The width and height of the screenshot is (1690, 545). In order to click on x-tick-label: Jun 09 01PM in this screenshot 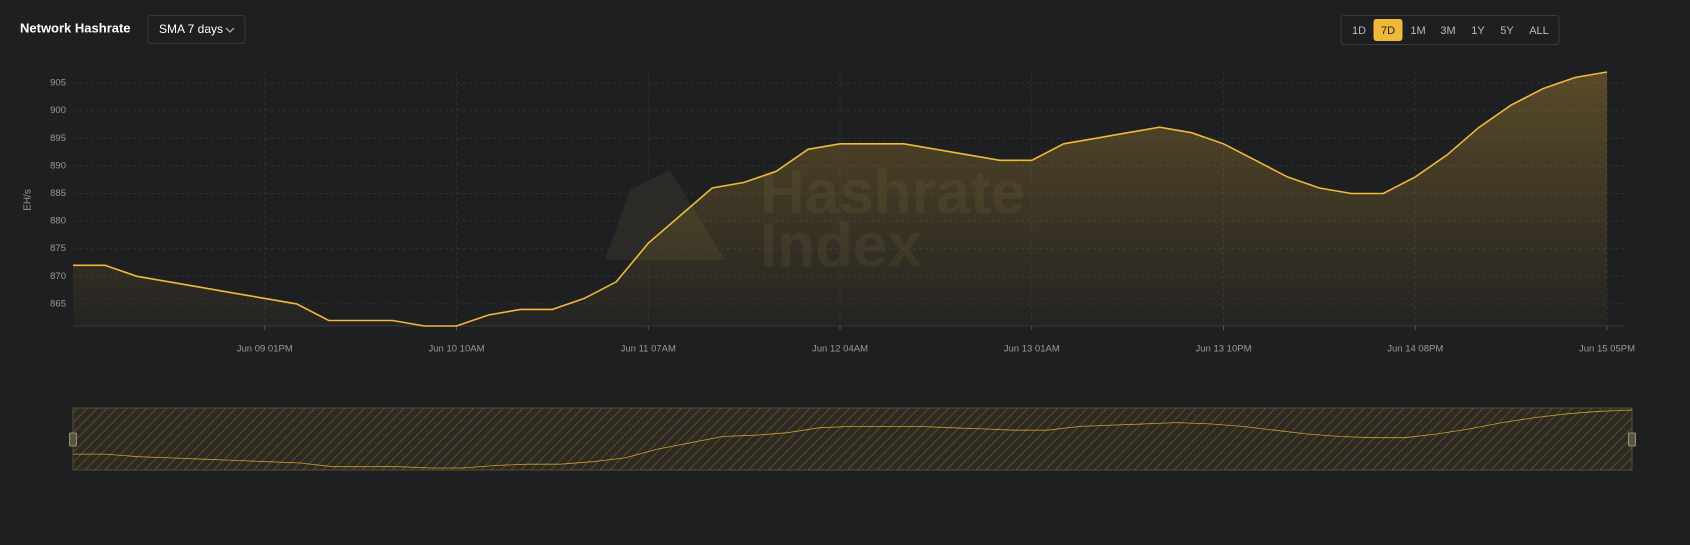, I will do `click(265, 349)`.